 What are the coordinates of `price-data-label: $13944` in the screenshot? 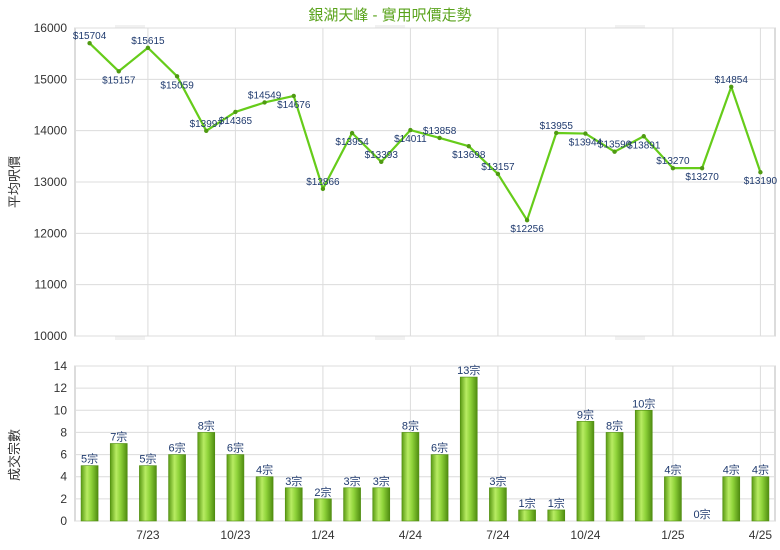 It's located at (586, 143).